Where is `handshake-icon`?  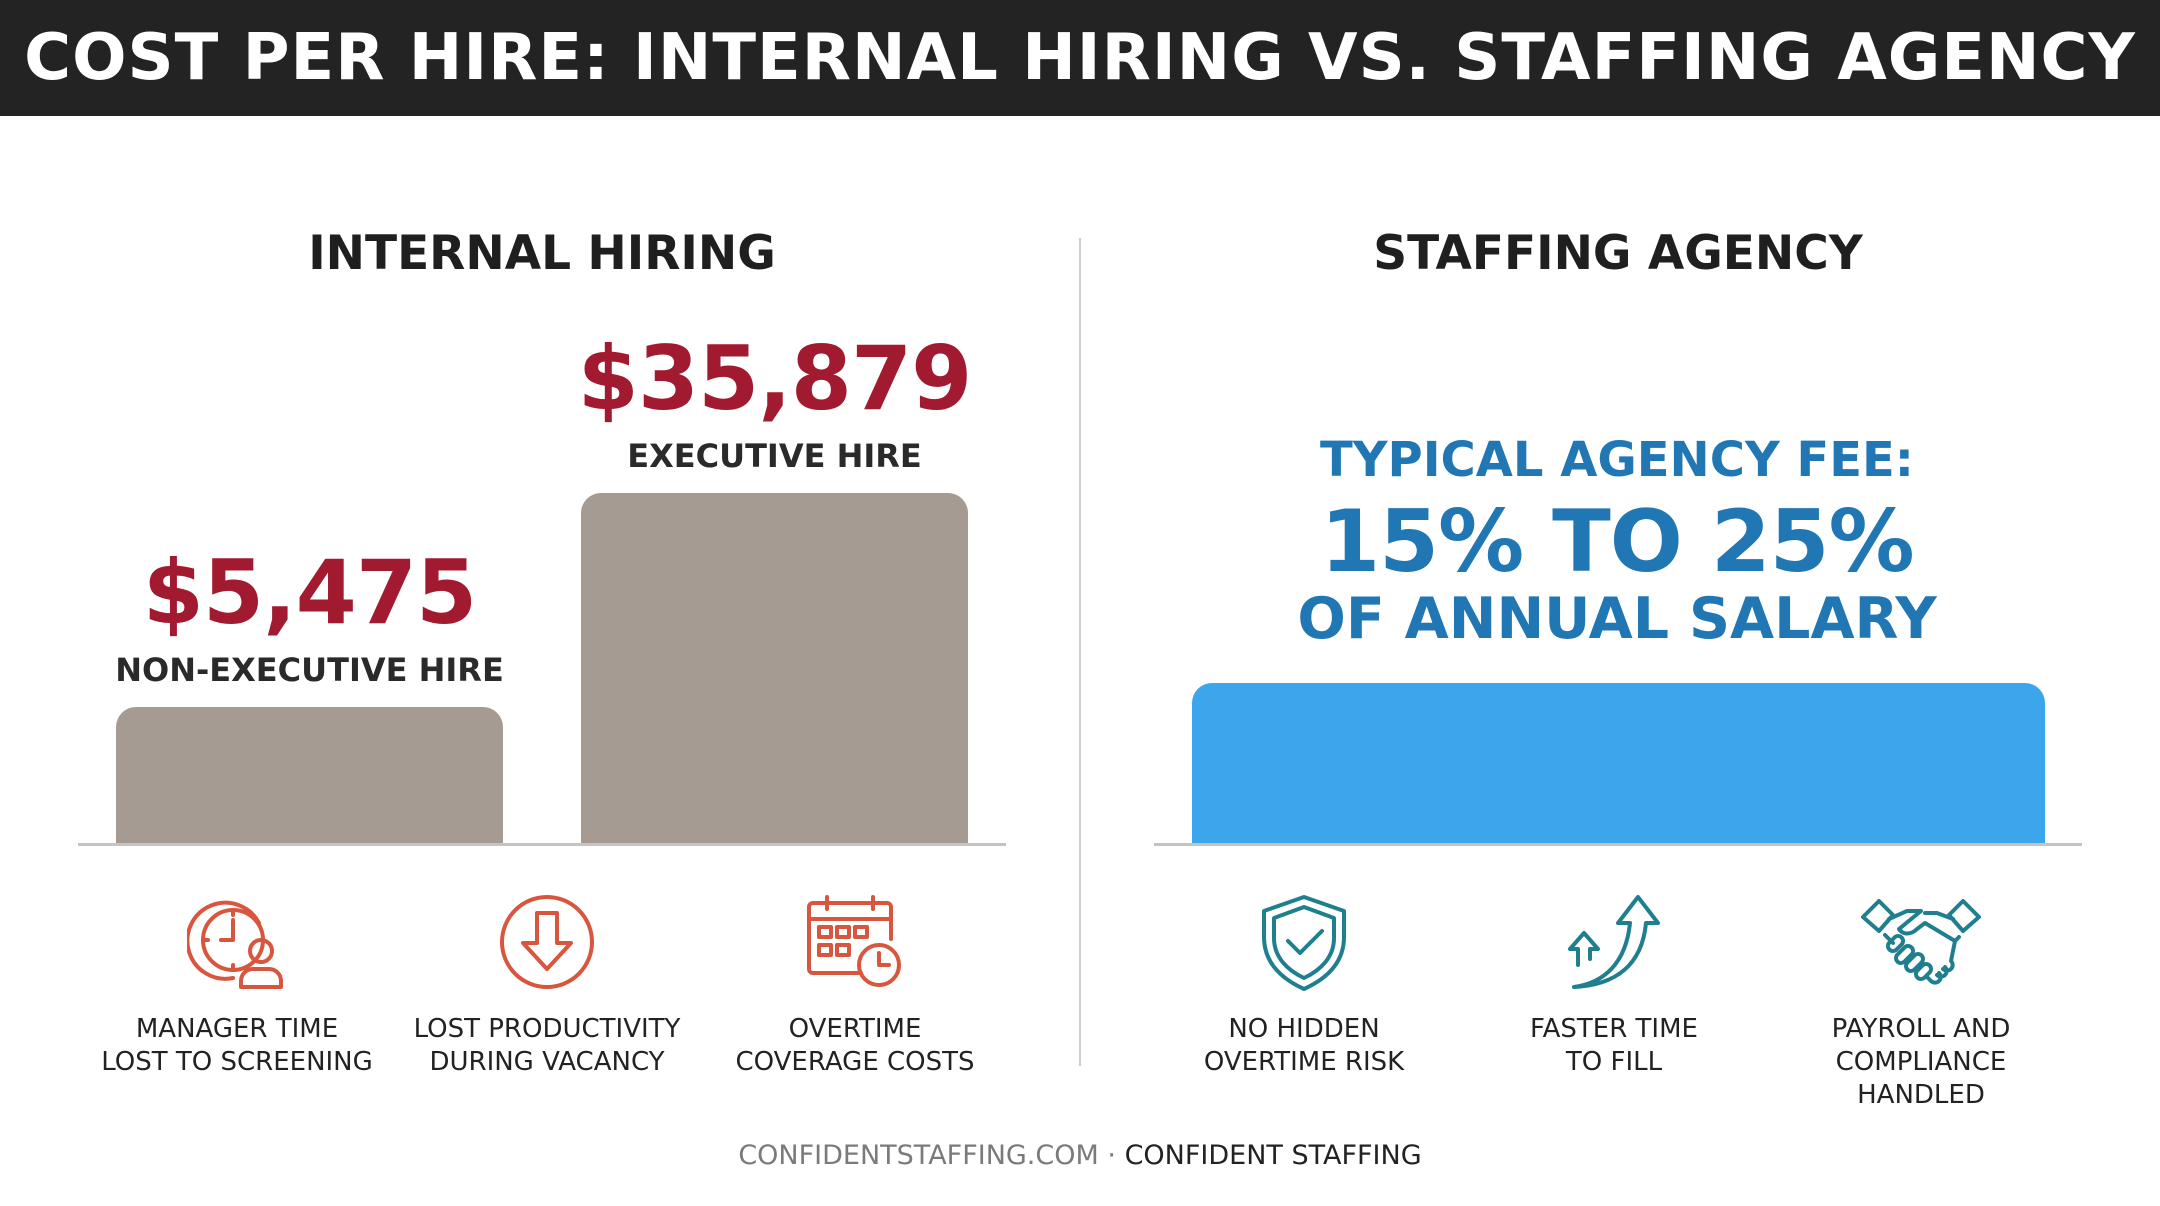 handshake-icon is located at coordinates (1921, 942).